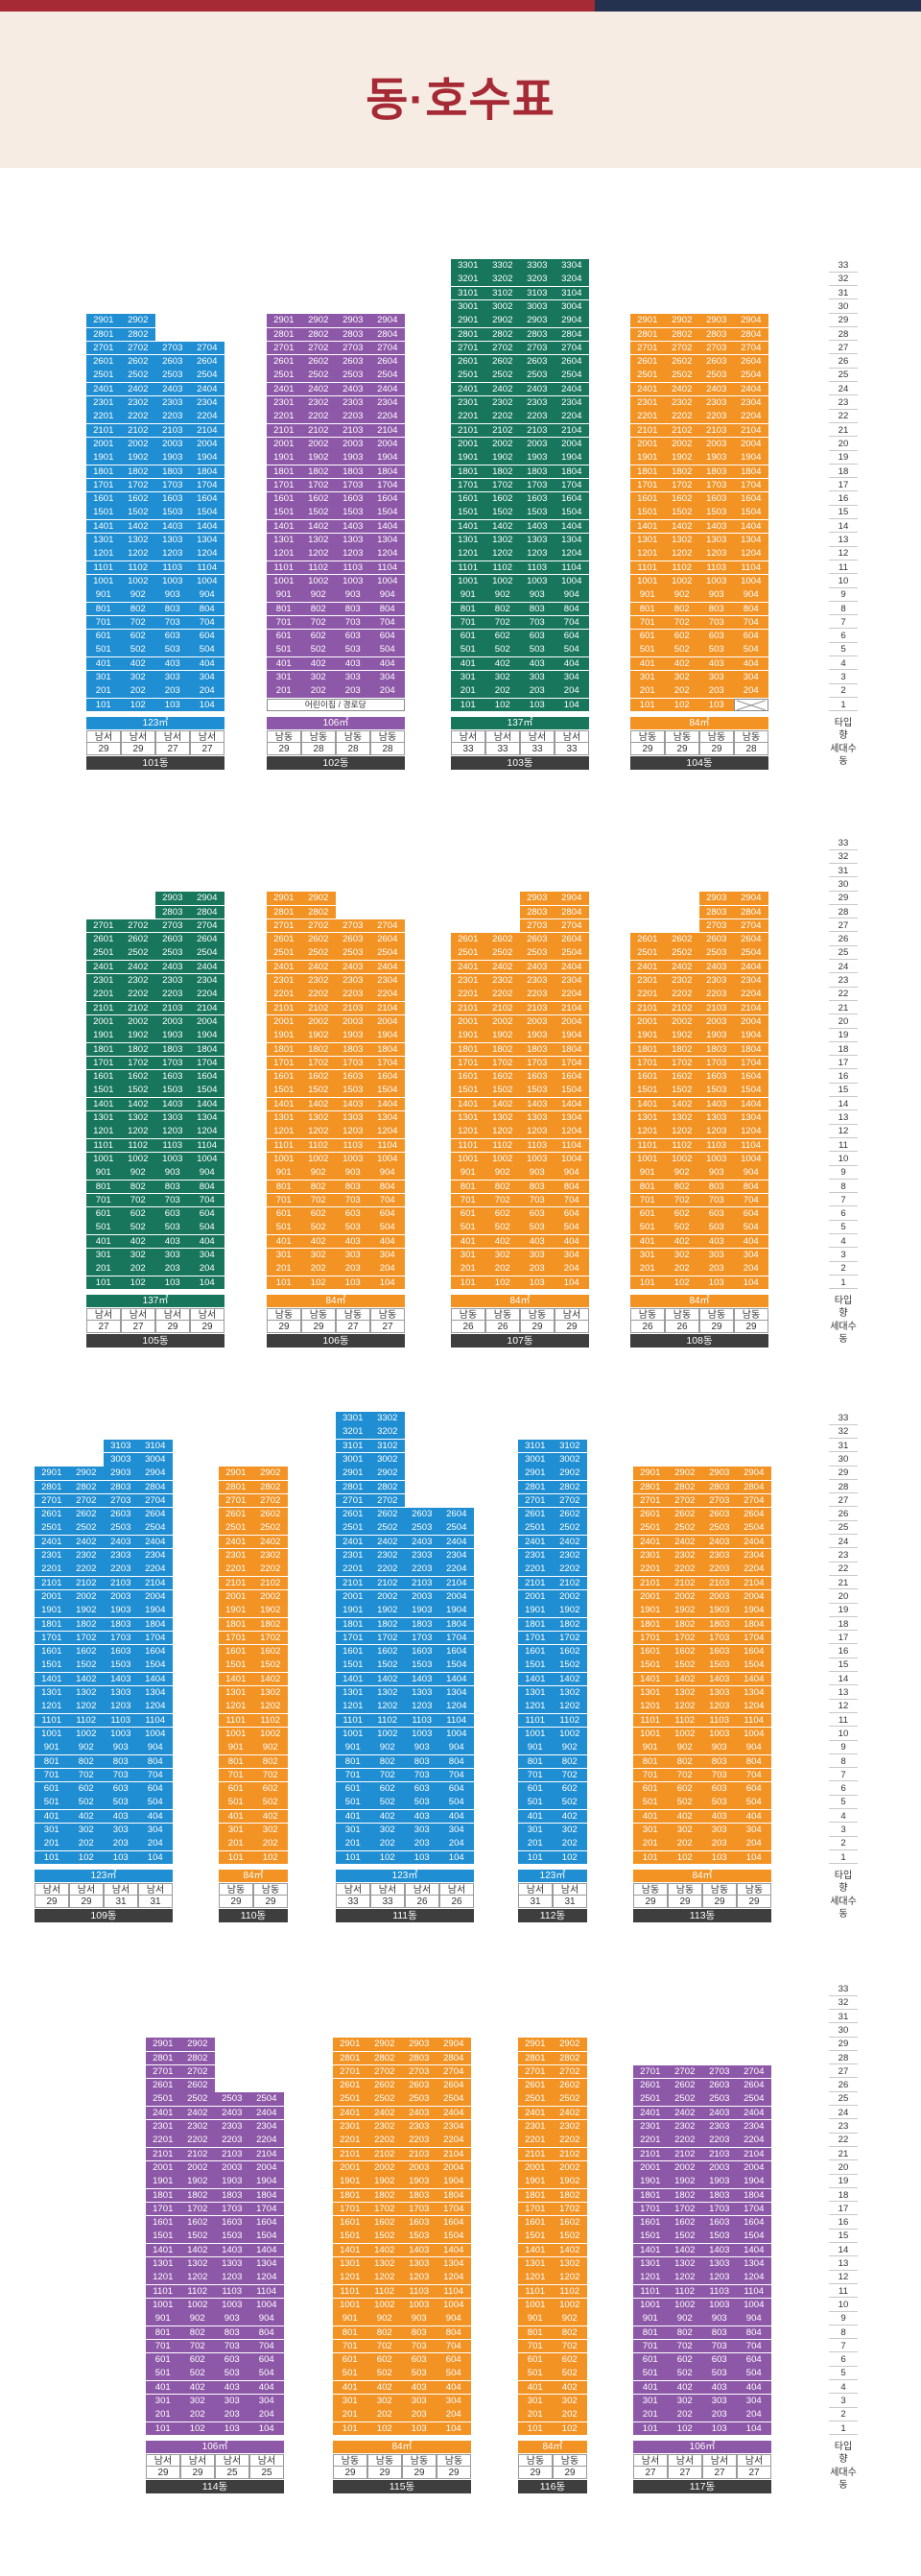 This screenshot has height=2576, width=921. What do you see at coordinates (537, 1008) in the screenshot?
I see `unit-cell: 2103` at bounding box center [537, 1008].